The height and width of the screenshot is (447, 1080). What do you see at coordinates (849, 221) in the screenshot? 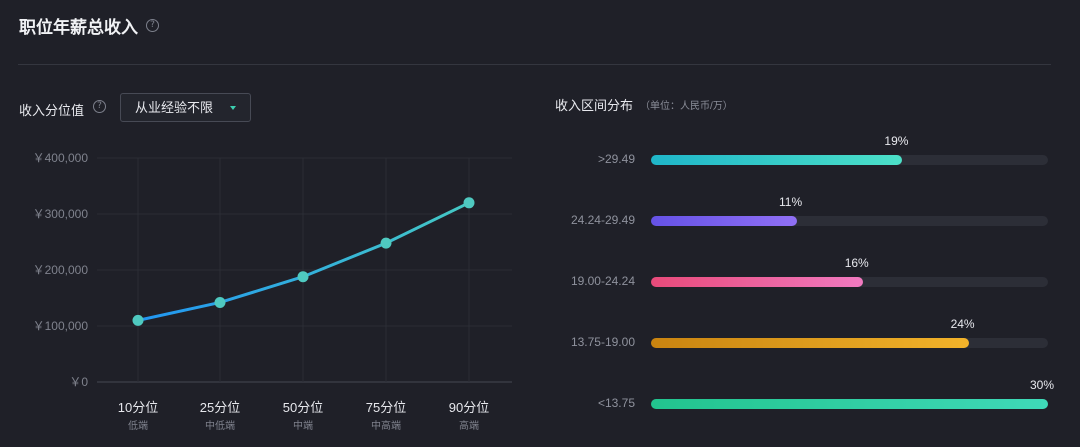
I see `bar-track` at bounding box center [849, 221].